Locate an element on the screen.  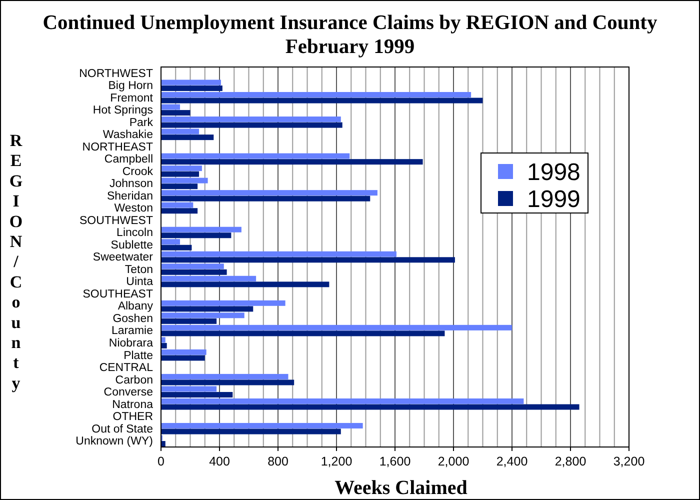
y-tick-label: Natrona is located at coordinates (133, 404).